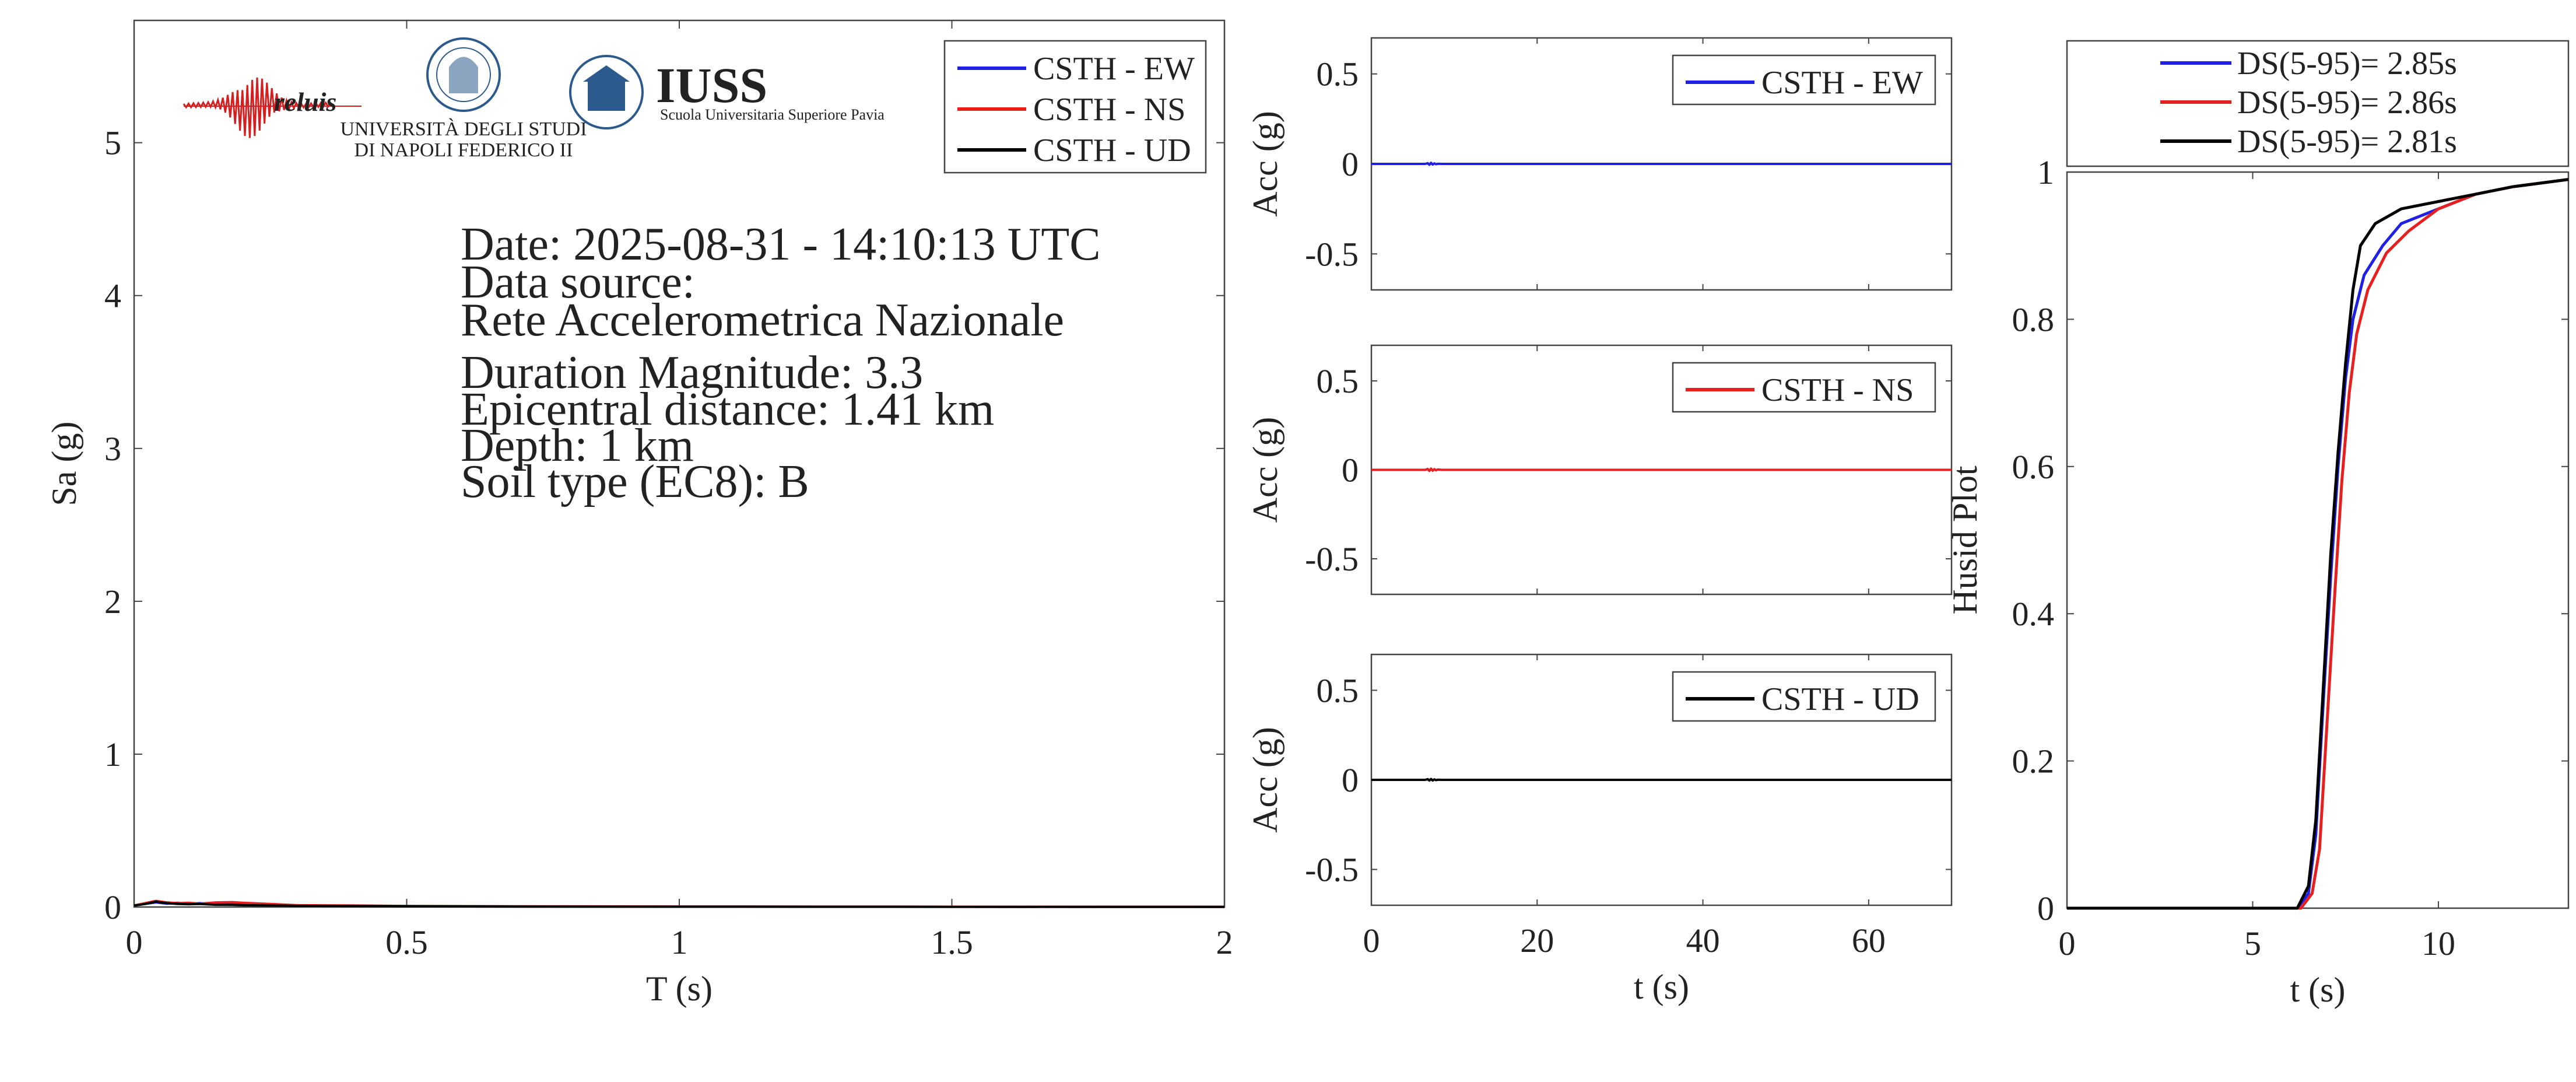  I want to click on acc-ew-chart: 0.5 0 -0.5 Acc (g) CSTH - EW, so click(1599, 164).